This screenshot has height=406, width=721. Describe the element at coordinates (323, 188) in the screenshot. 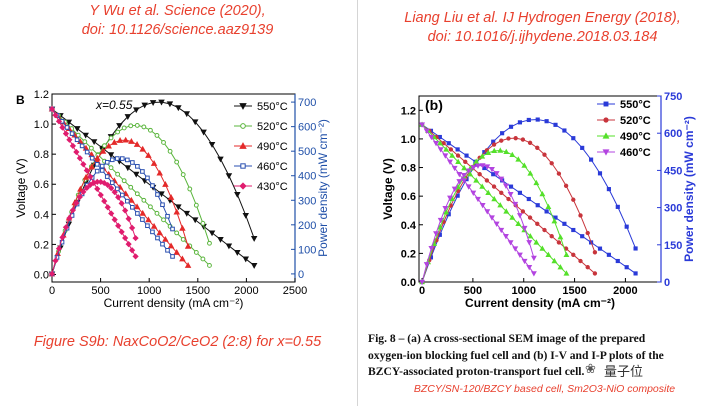

I see `y2-axis-label: Power density (mW cm⁻²)` at that location.